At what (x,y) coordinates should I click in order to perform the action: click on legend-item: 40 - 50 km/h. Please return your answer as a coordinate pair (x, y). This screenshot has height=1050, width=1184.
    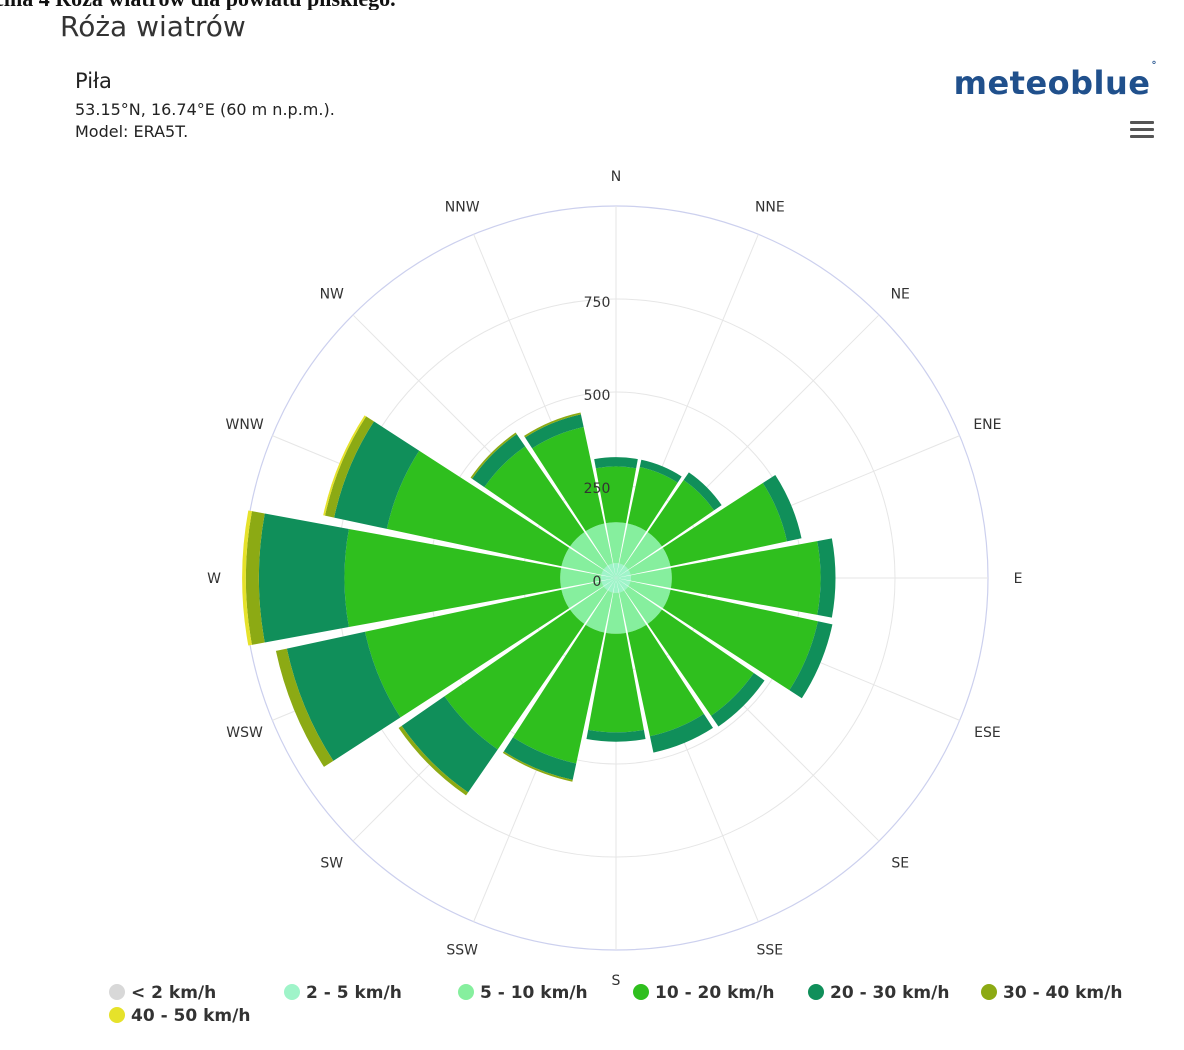
    Looking at the image, I should click on (179, 1016).